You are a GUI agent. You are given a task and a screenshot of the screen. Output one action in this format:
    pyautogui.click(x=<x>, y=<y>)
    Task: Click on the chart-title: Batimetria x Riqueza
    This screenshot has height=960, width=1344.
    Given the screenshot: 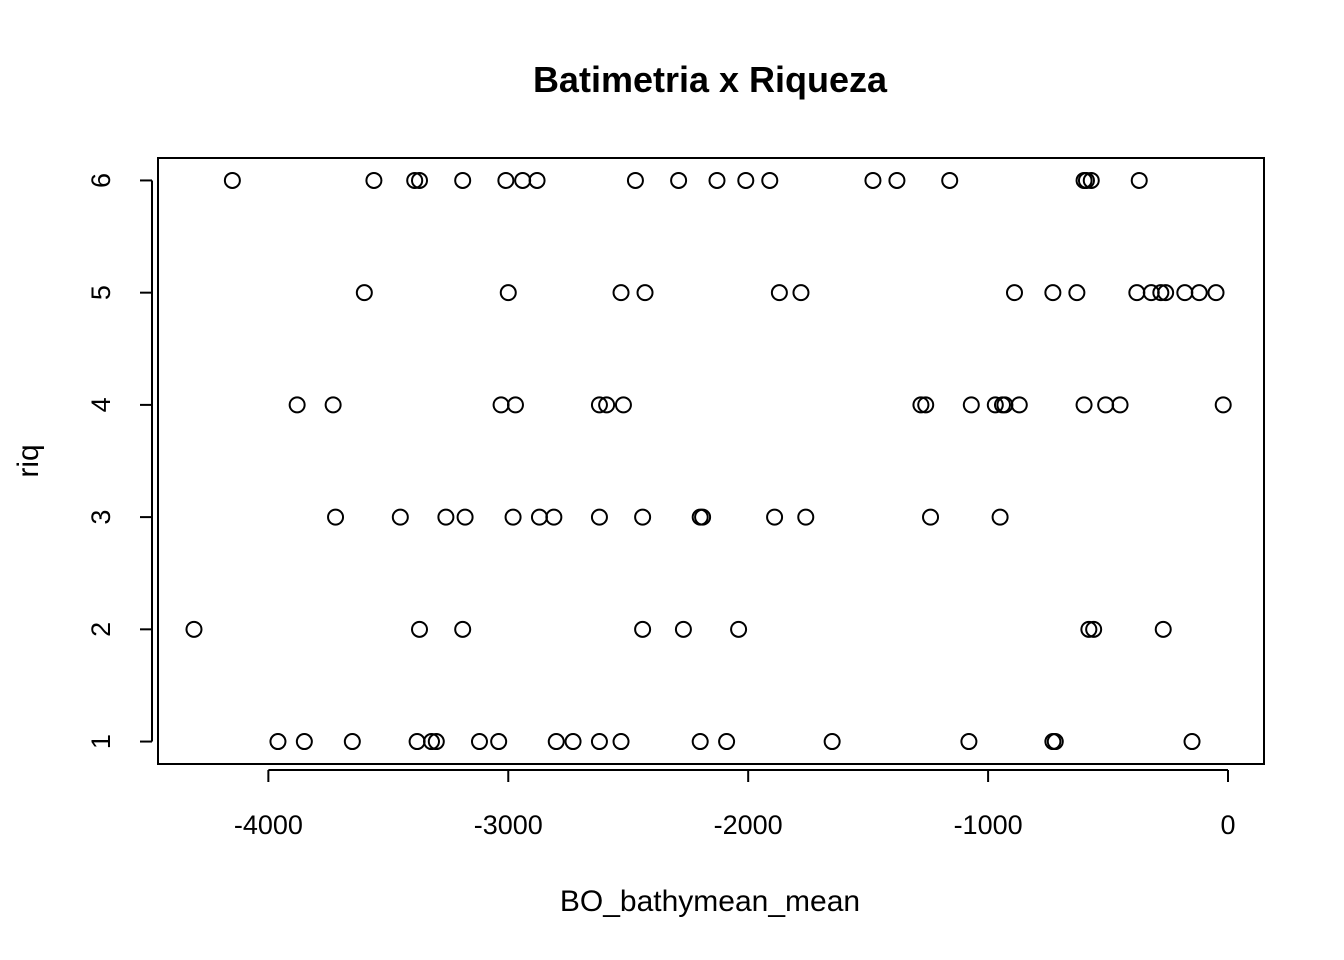 What is the action you would take?
    pyautogui.click(x=710, y=79)
    